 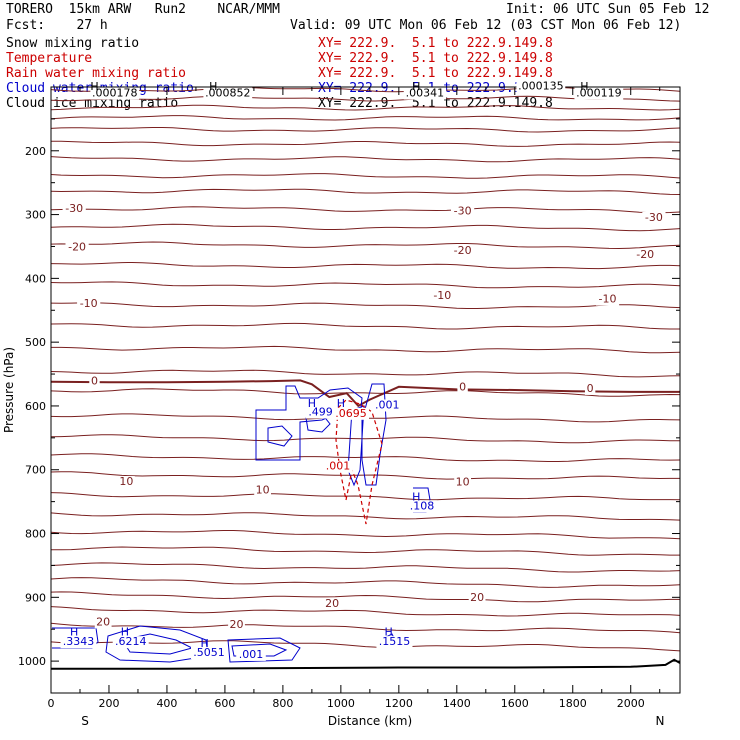 What do you see at coordinates (282, 703) in the screenshot?
I see `x-tick-label: 800` at bounding box center [282, 703].